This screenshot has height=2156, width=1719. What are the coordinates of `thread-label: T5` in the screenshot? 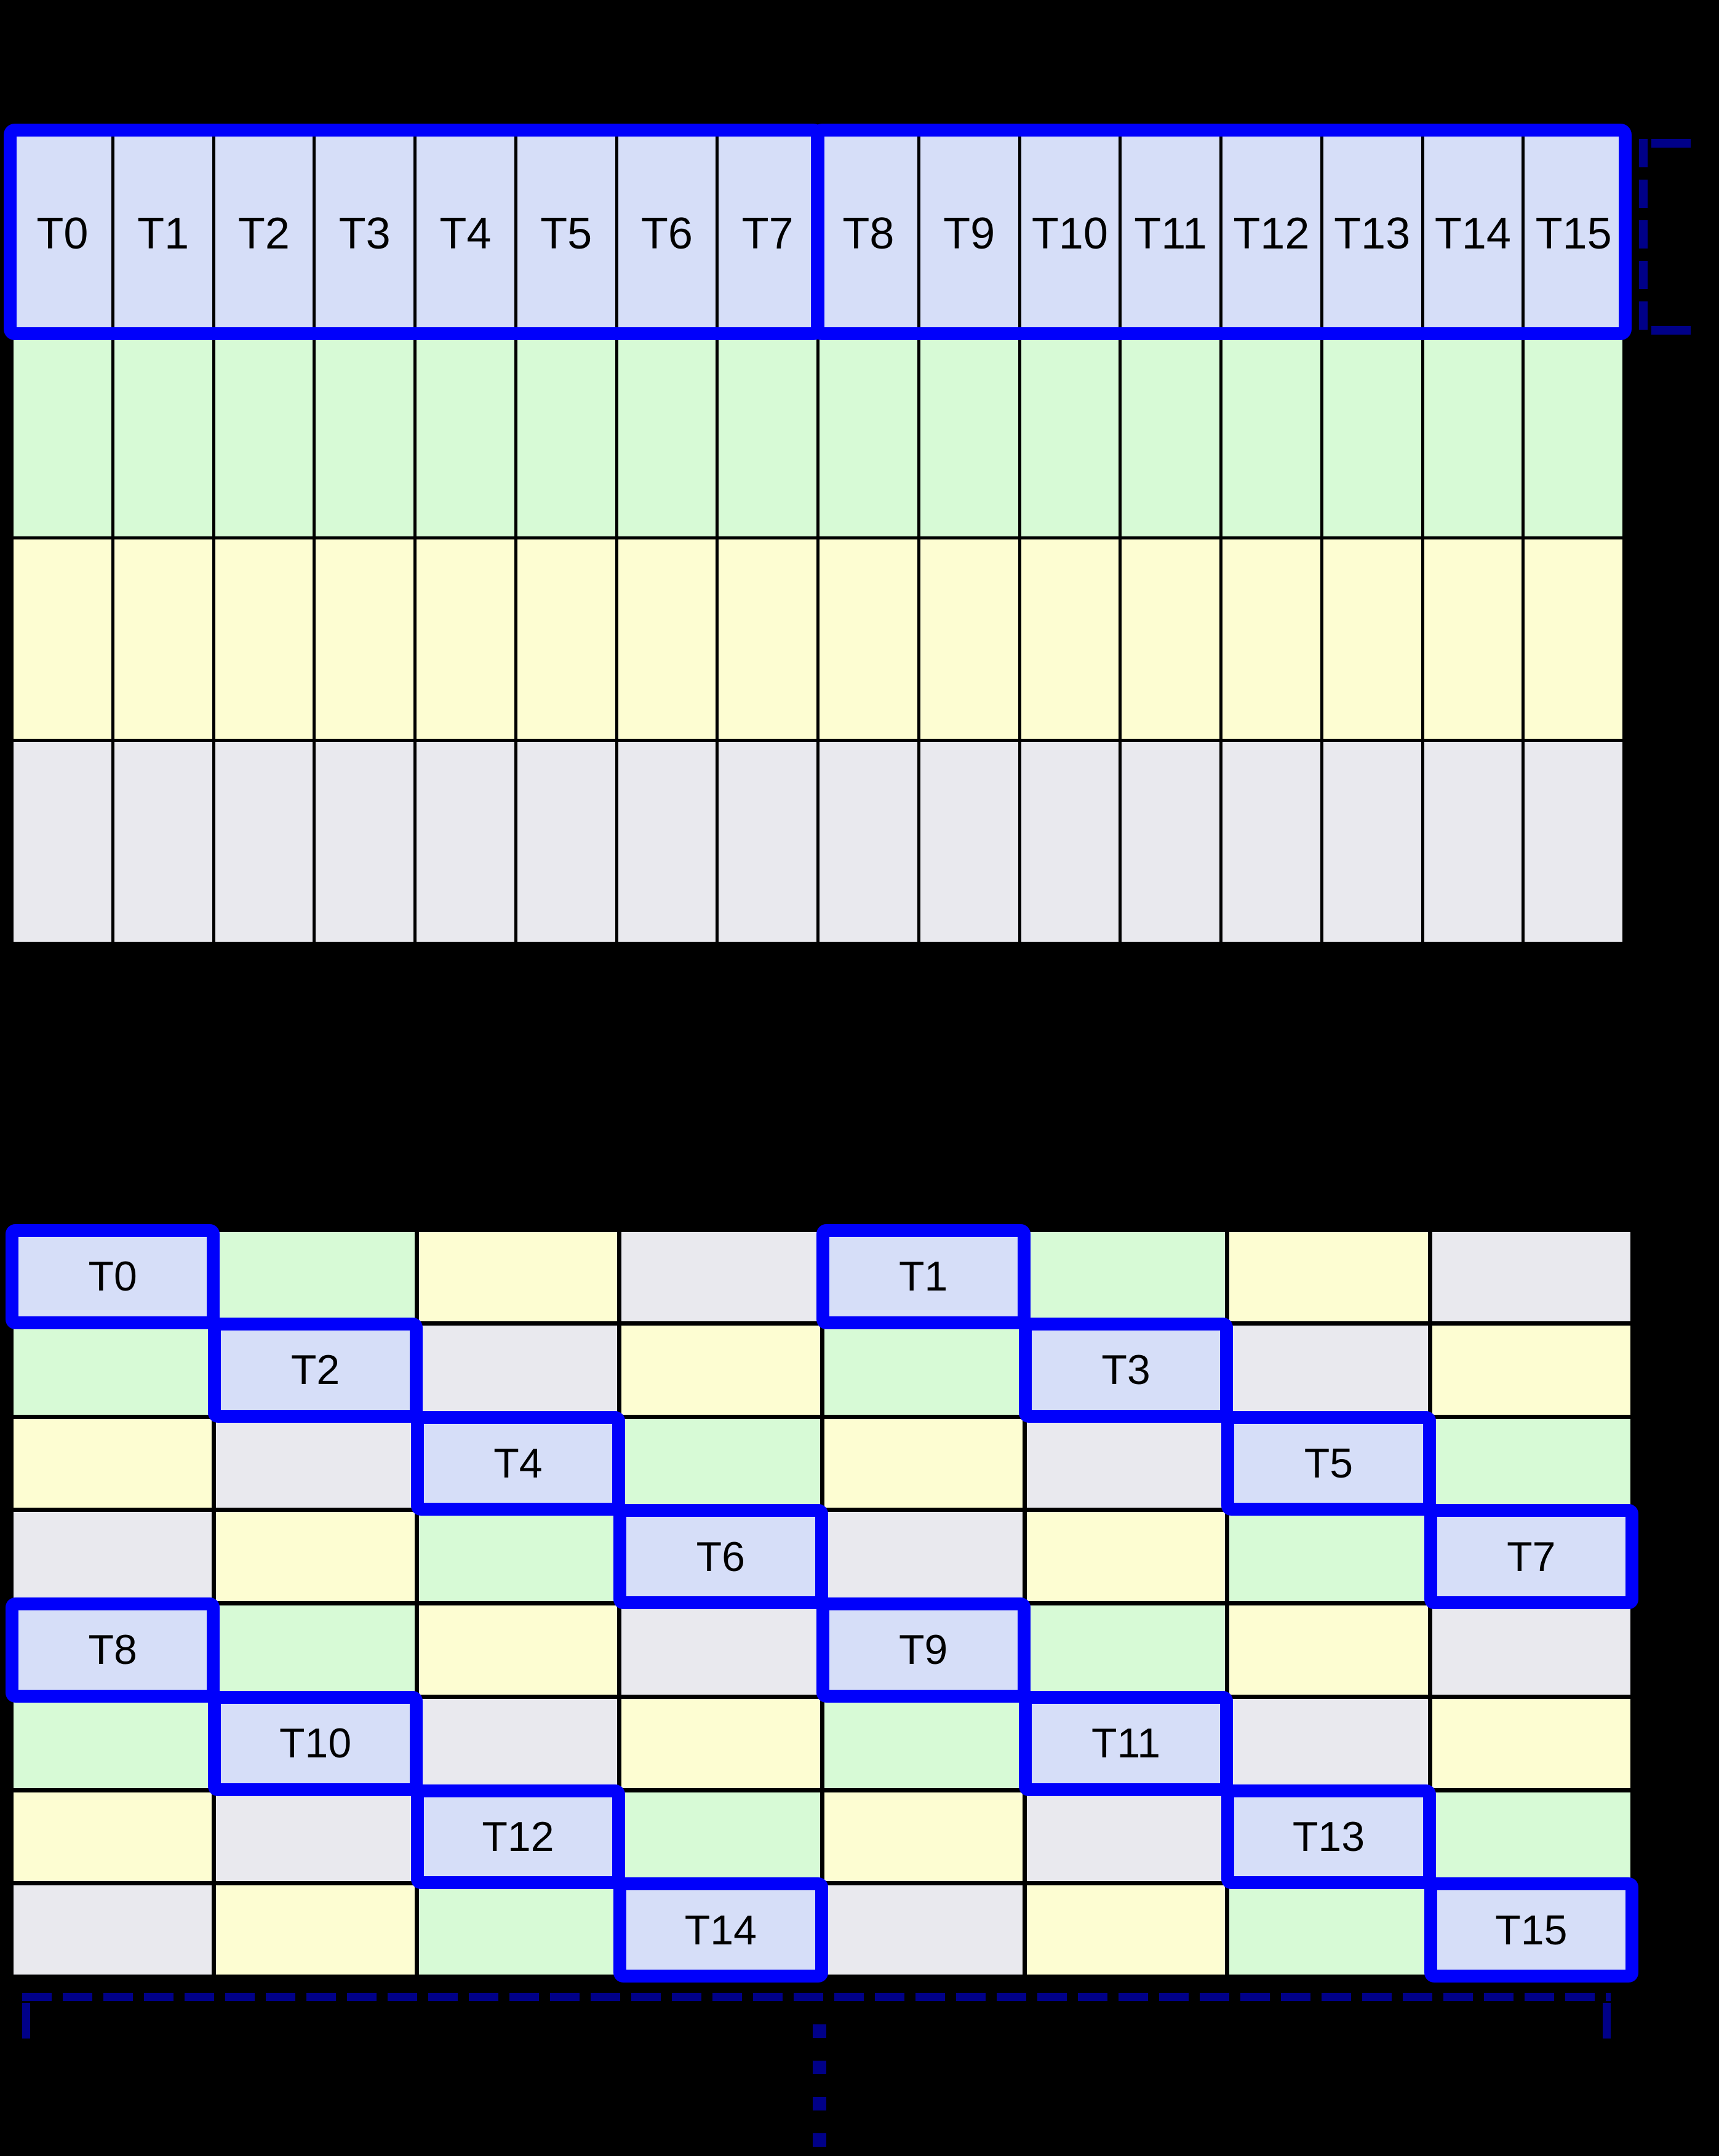 It's located at (566, 233).